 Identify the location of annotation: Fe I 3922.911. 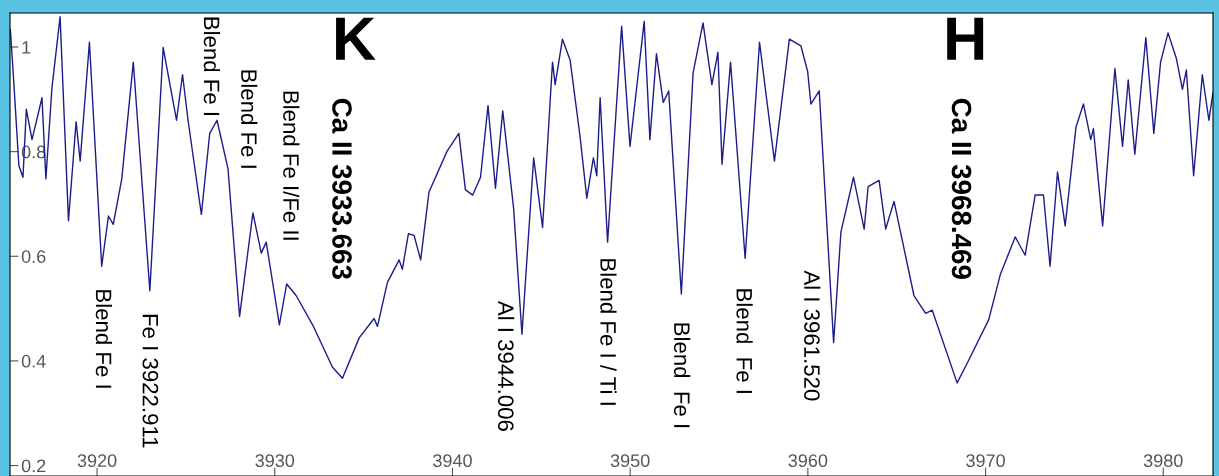
(150, 381).